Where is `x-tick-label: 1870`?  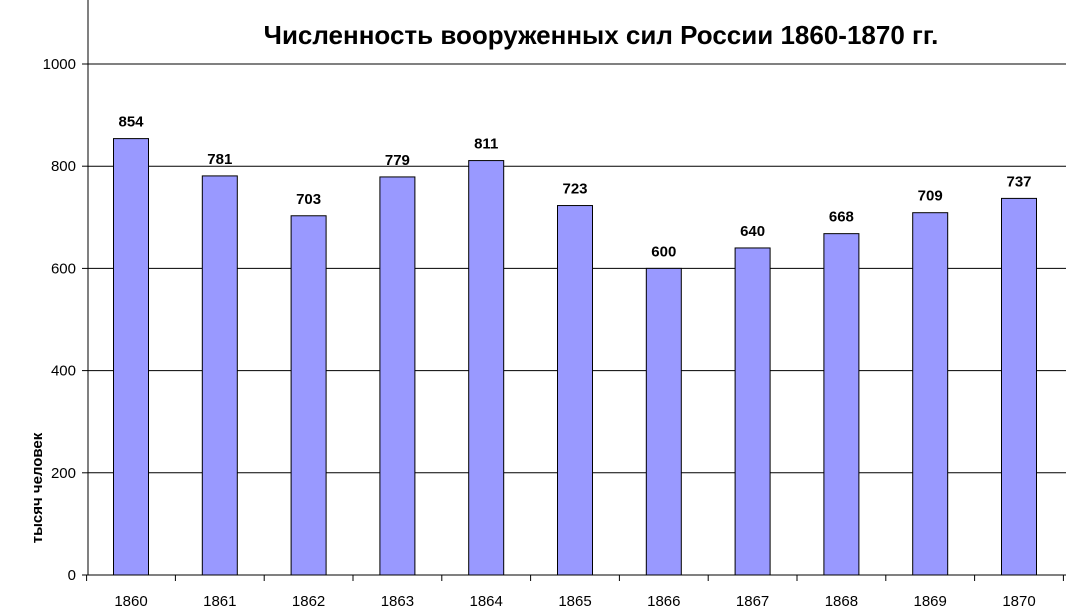
x-tick-label: 1870 is located at coordinates (1018, 601).